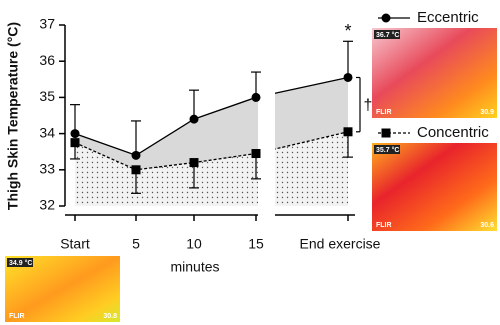 This screenshot has width=500, height=325. What do you see at coordinates (340, 244) in the screenshot?
I see `x-tick-label: End exercise` at bounding box center [340, 244].